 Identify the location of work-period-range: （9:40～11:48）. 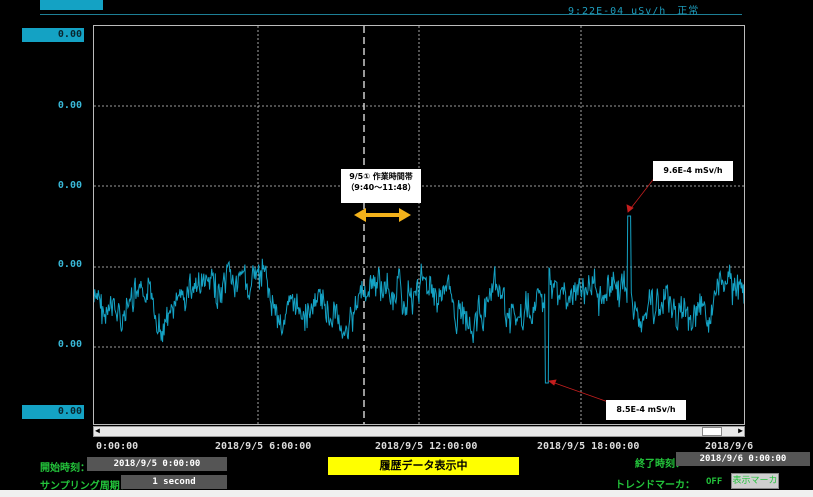
(381, 187).